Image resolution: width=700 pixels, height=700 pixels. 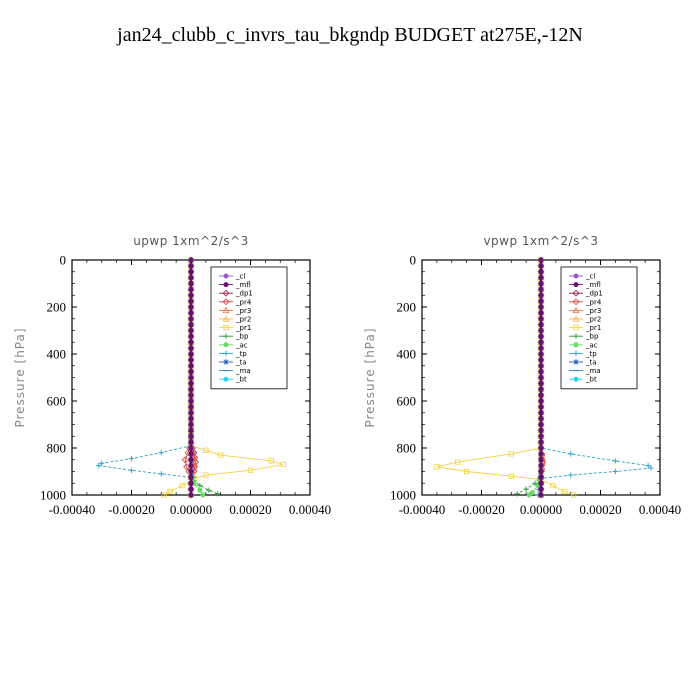 What do you see at coordinates (584, 337) in the screenshot?
I see `legend-item: _bp` at bounding box center [584, 337].